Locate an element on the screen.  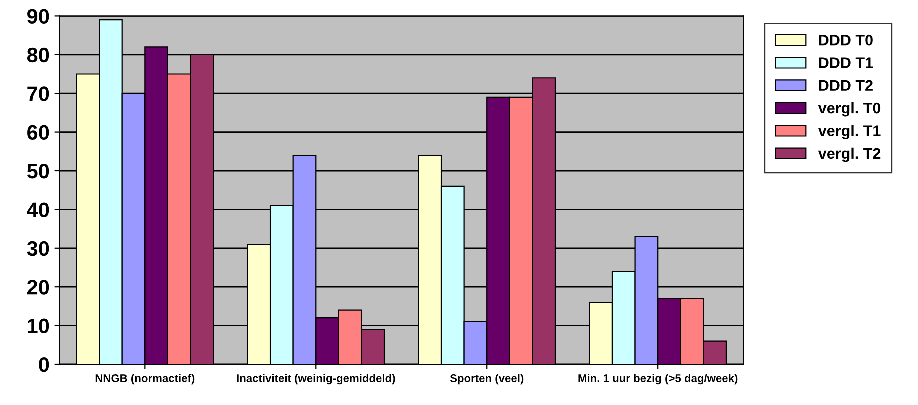
legend-label: vergl. T1 is located at coordinates (849, 132).